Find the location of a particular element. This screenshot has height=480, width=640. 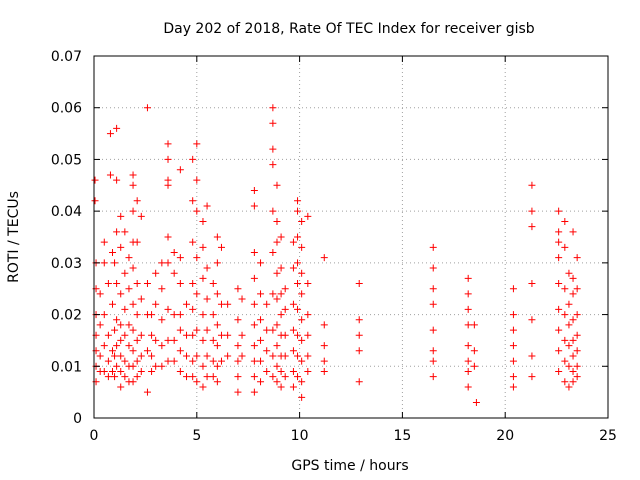

y-tick-label: 0.04 is located at coordinates (66, 212).